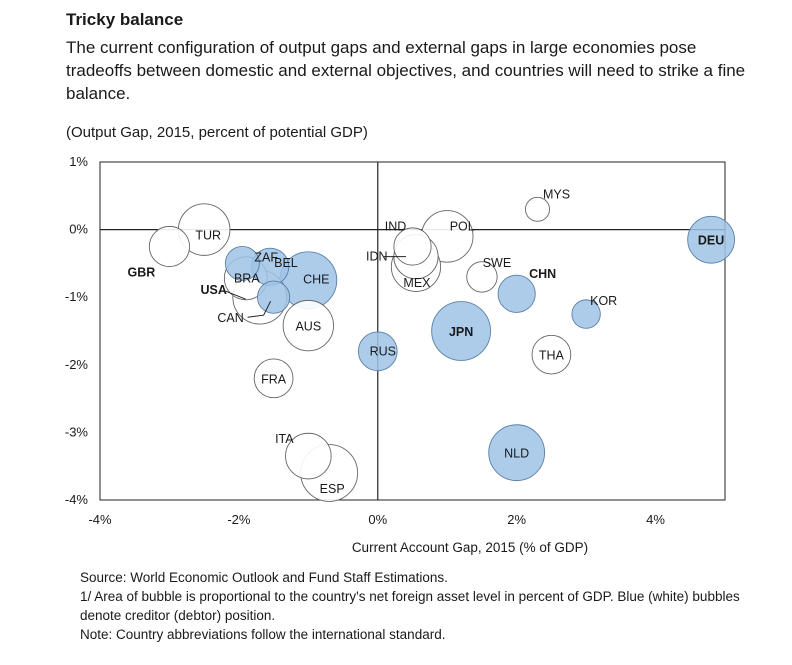 The image size is (792, 665). I want to click on bubble-can, so click(274, 297).